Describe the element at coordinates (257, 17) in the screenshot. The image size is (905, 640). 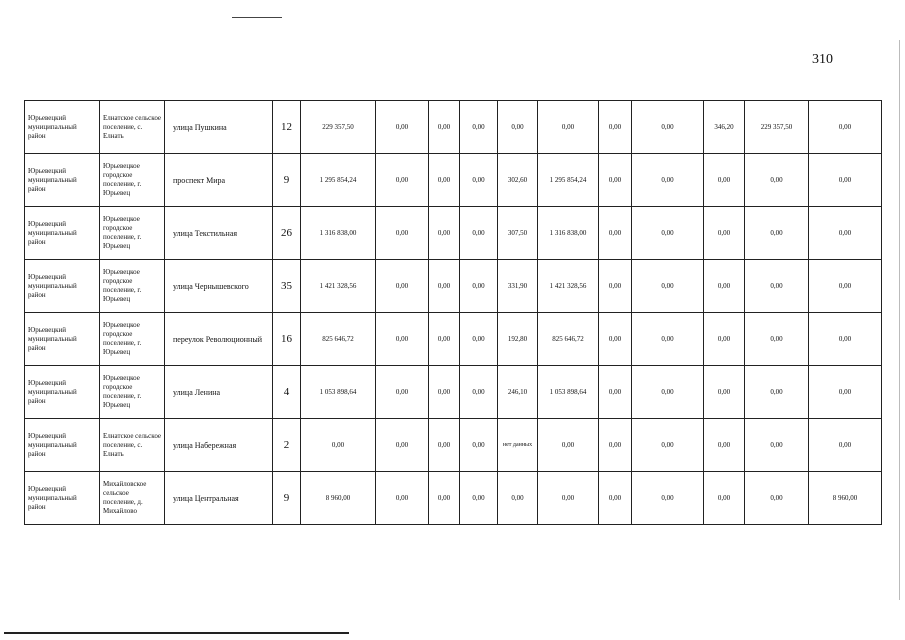
I see `scan-mark-top` at that location.